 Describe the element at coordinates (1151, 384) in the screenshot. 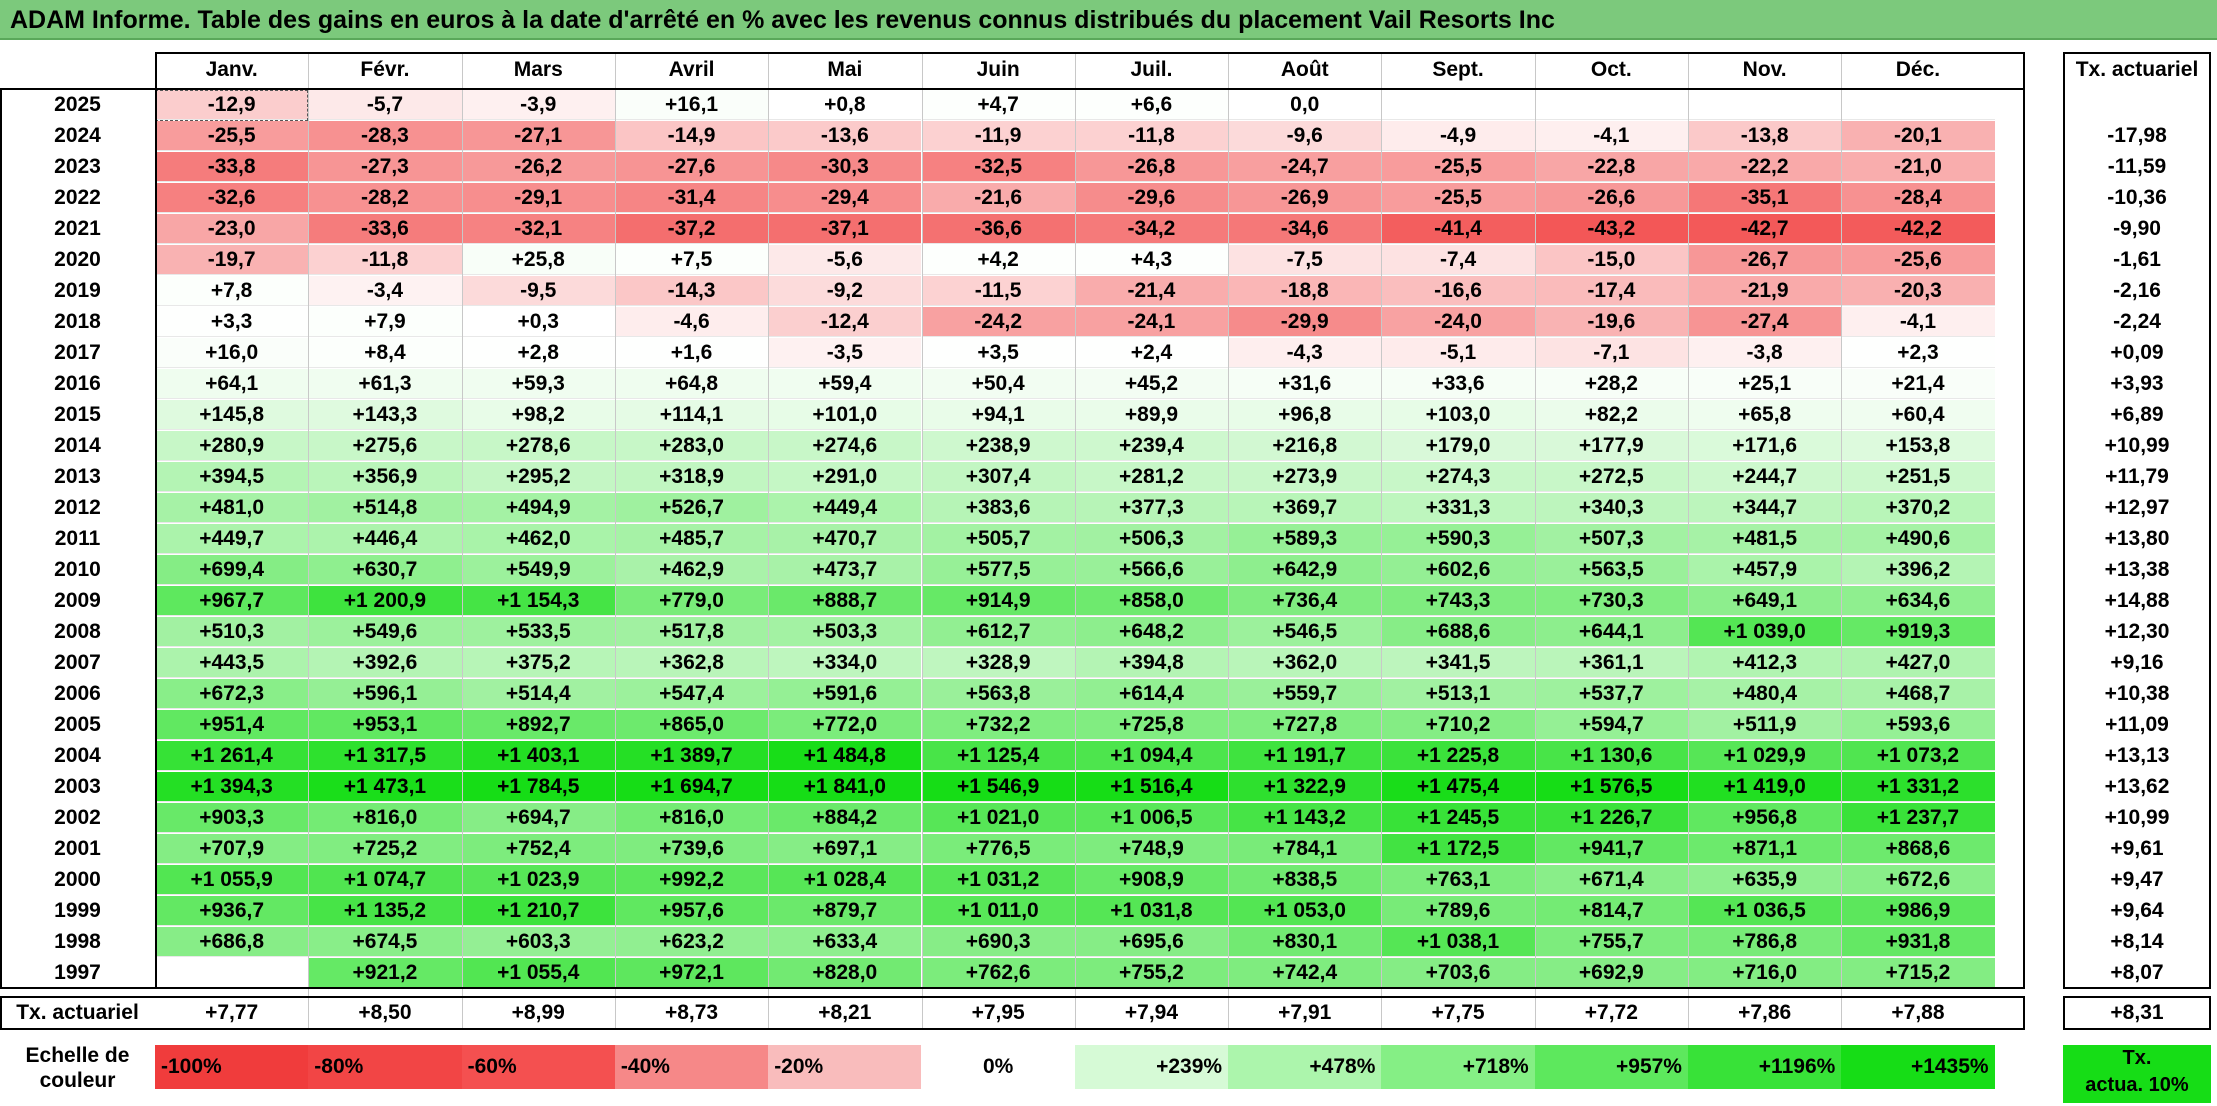

I see `gain-cell: +45,2` at that location.